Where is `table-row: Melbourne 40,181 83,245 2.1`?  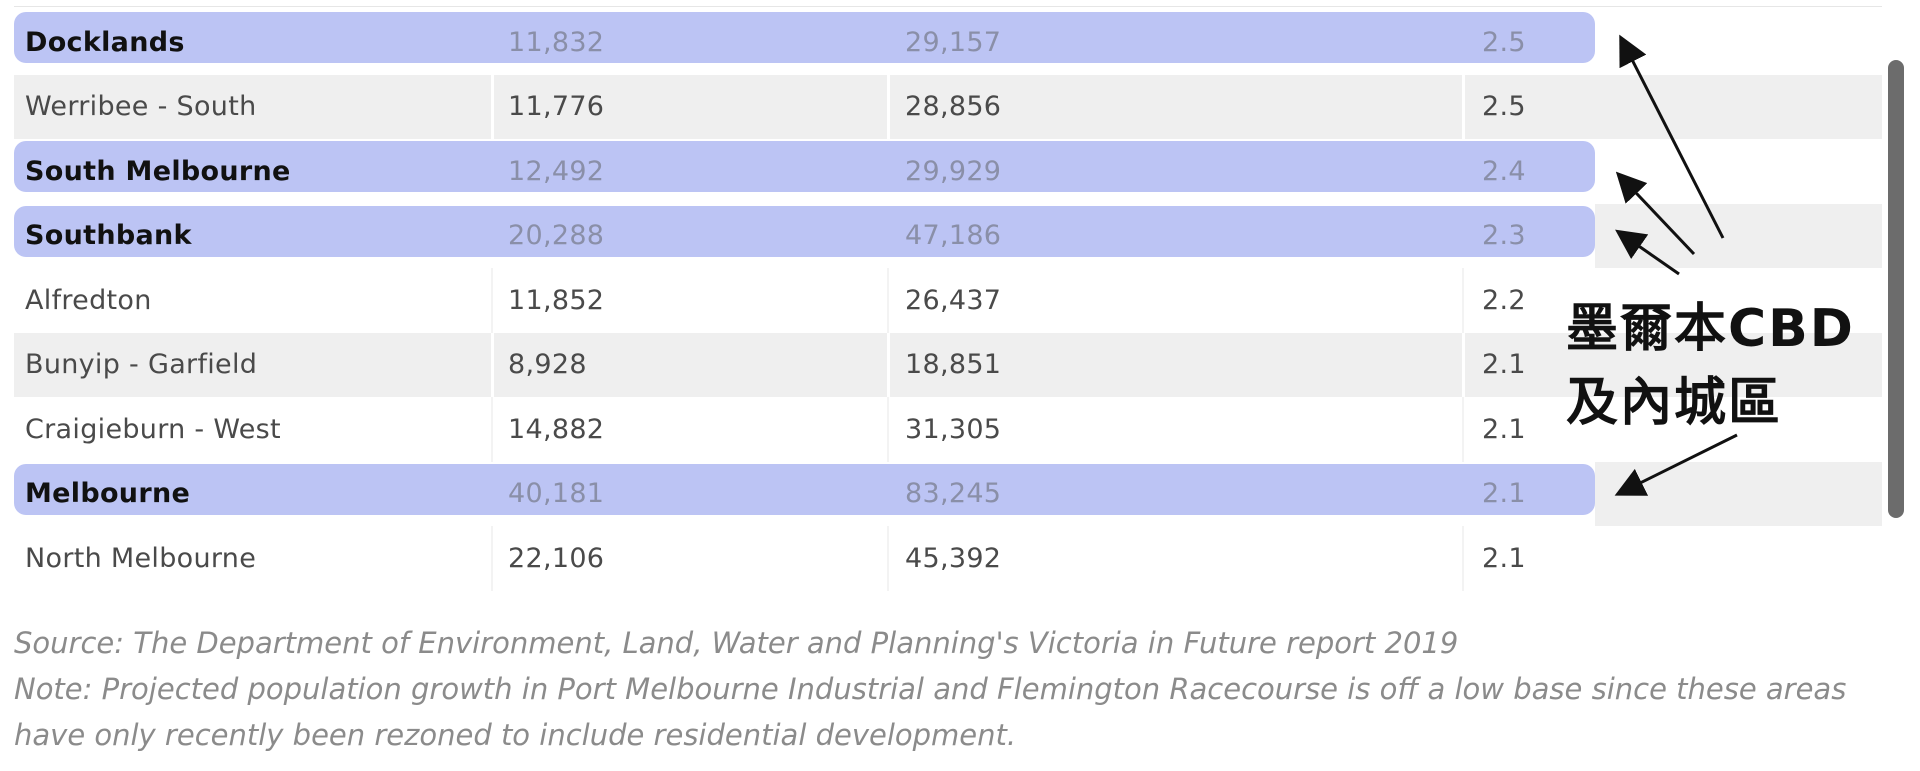 table-row: Melbourne 40,181 83,245 2.1 is located at coordinates (948, 494).